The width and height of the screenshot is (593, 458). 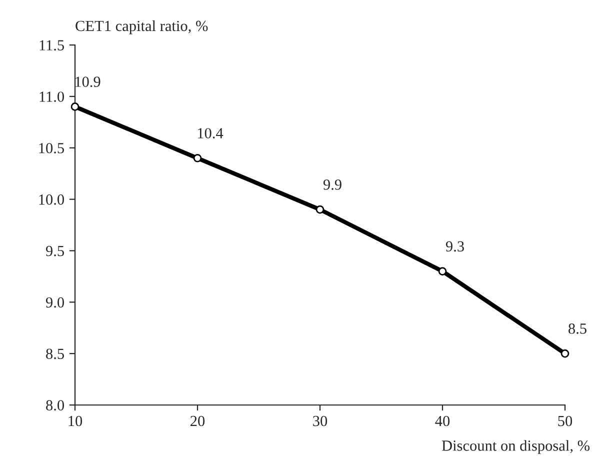 I want to click on data-label: 8.5, so click(x=577, y=328).